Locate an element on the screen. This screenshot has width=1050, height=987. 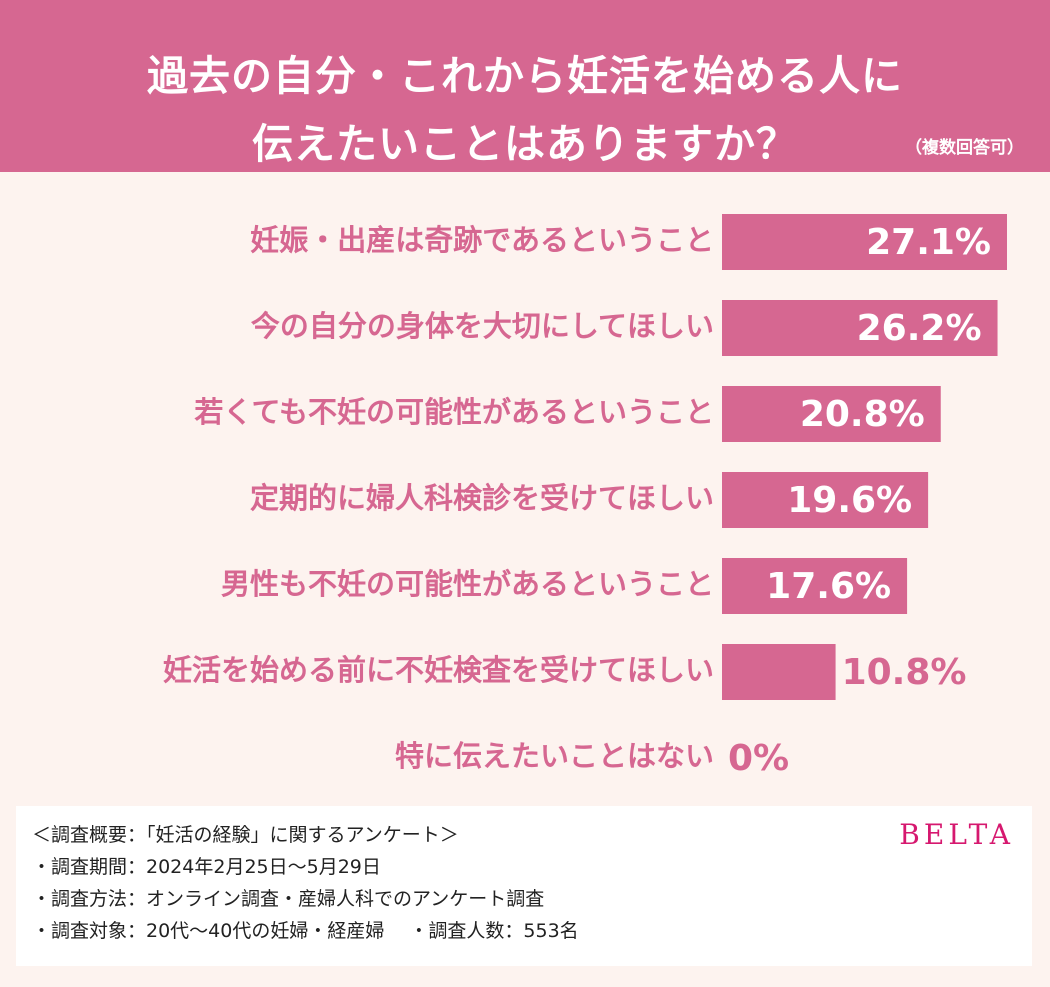
value-label: 19.6% is located at coordinates (849, 500).